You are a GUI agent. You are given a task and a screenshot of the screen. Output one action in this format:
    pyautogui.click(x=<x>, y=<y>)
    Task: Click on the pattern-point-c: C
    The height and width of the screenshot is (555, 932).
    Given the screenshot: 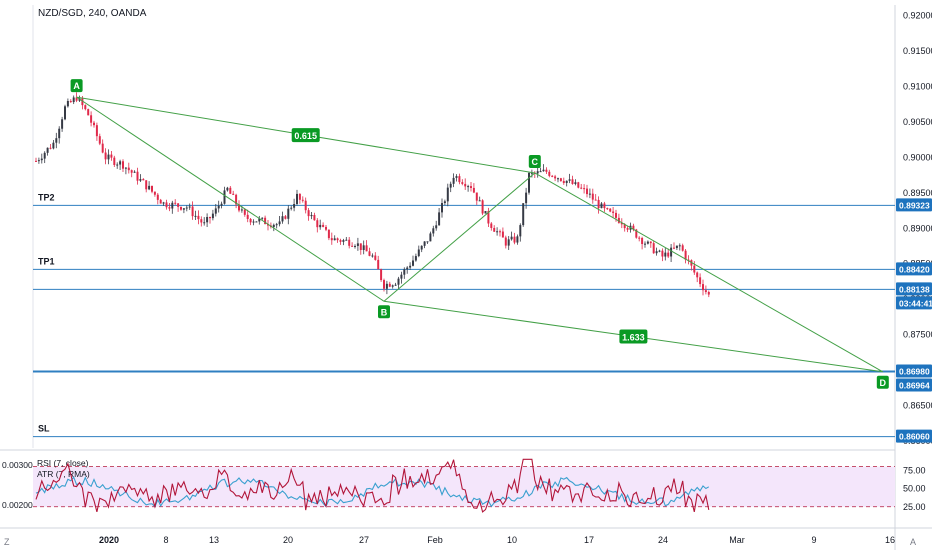 What is the action you would take?
    pyautogui.click(x=534, y=161)
    